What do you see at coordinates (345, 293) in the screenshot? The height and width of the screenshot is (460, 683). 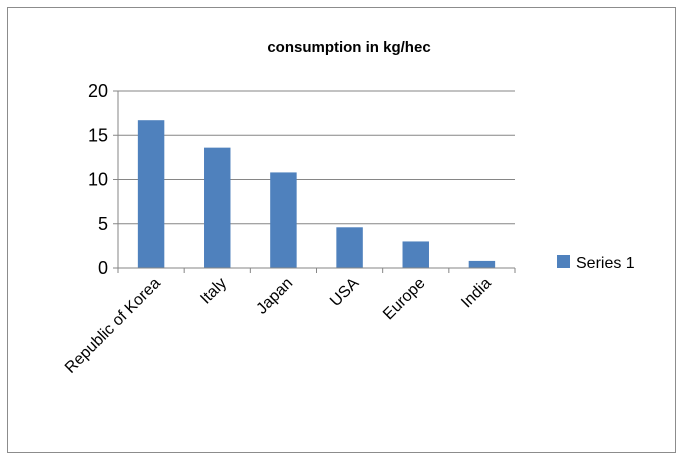 I see `x-tick-label: USA` at bounding box center [345, 293].